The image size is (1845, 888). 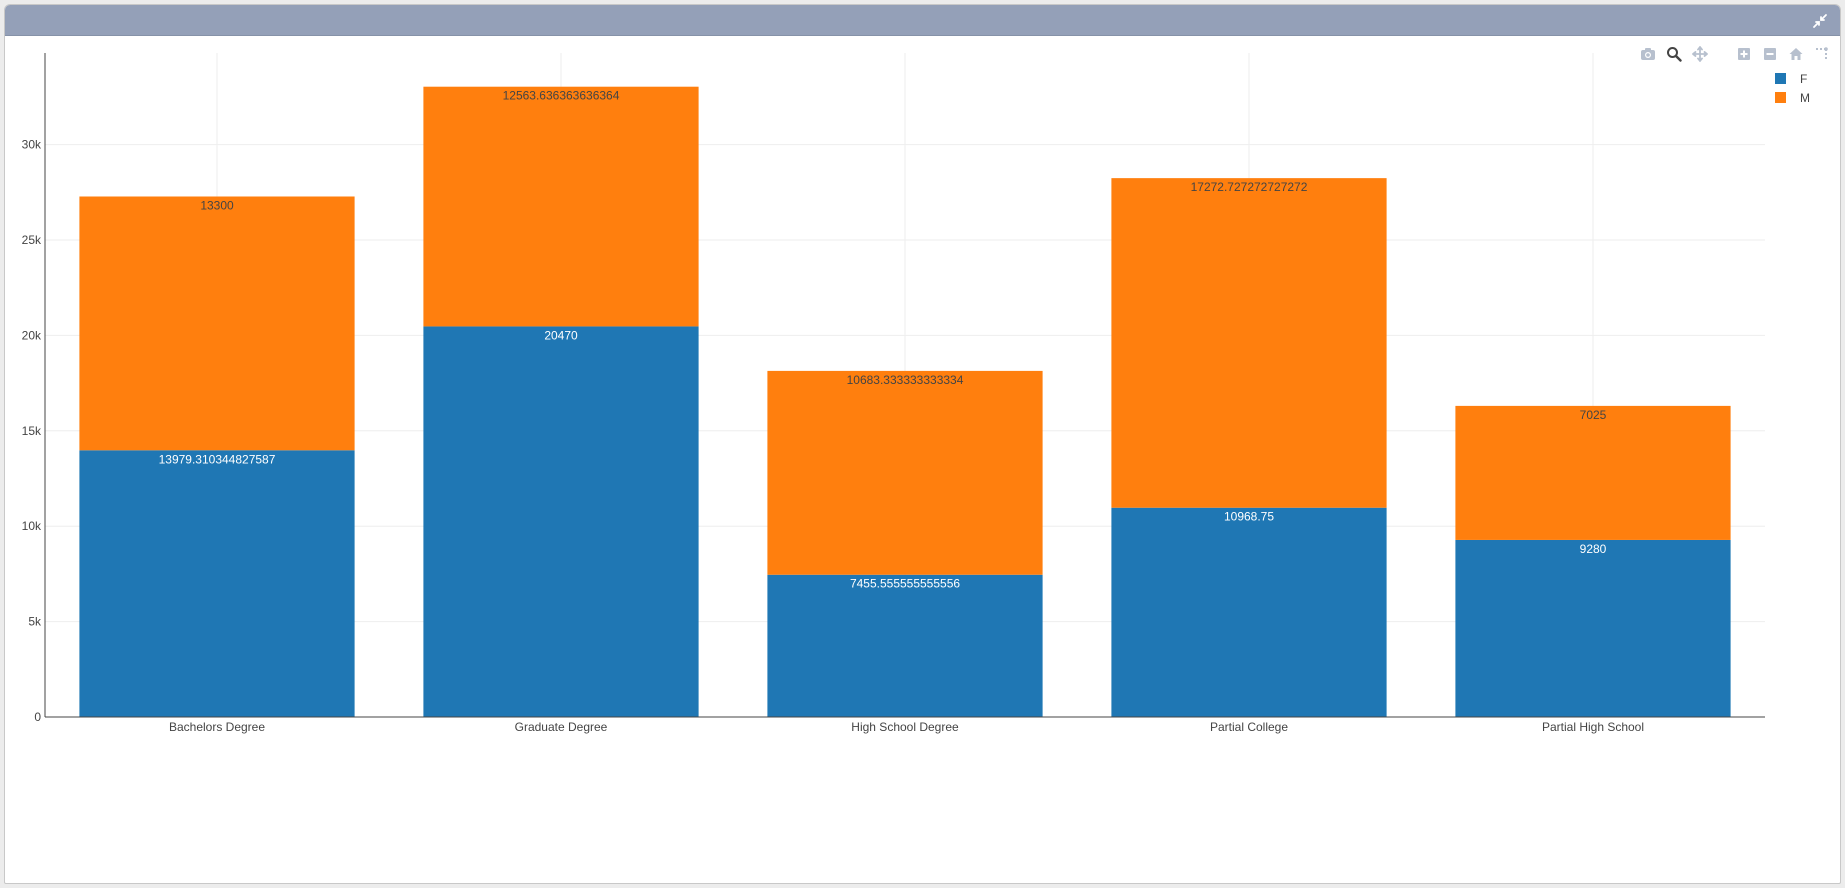 What do you see at coordinates (1780, 97) in the screenshot?
I see `legend-swatch-m` at bounding box center [1780, 97].